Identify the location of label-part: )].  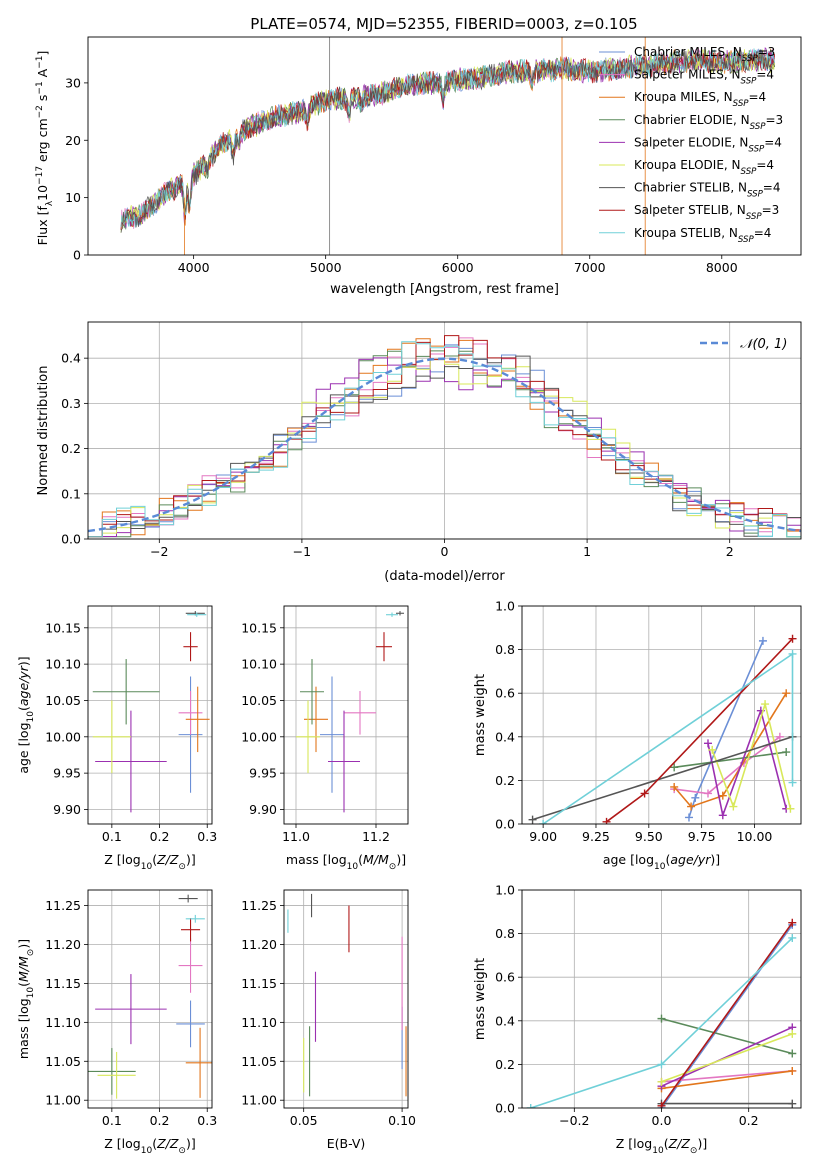
(715, 859).